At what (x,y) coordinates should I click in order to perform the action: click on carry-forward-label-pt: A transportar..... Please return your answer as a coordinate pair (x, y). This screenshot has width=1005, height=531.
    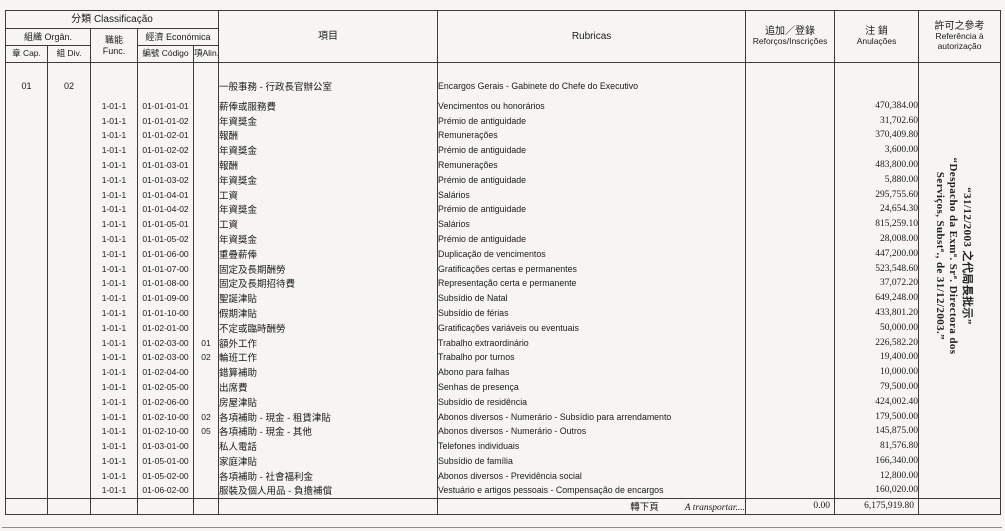
    Looking at the image, I should click on (715, 508).